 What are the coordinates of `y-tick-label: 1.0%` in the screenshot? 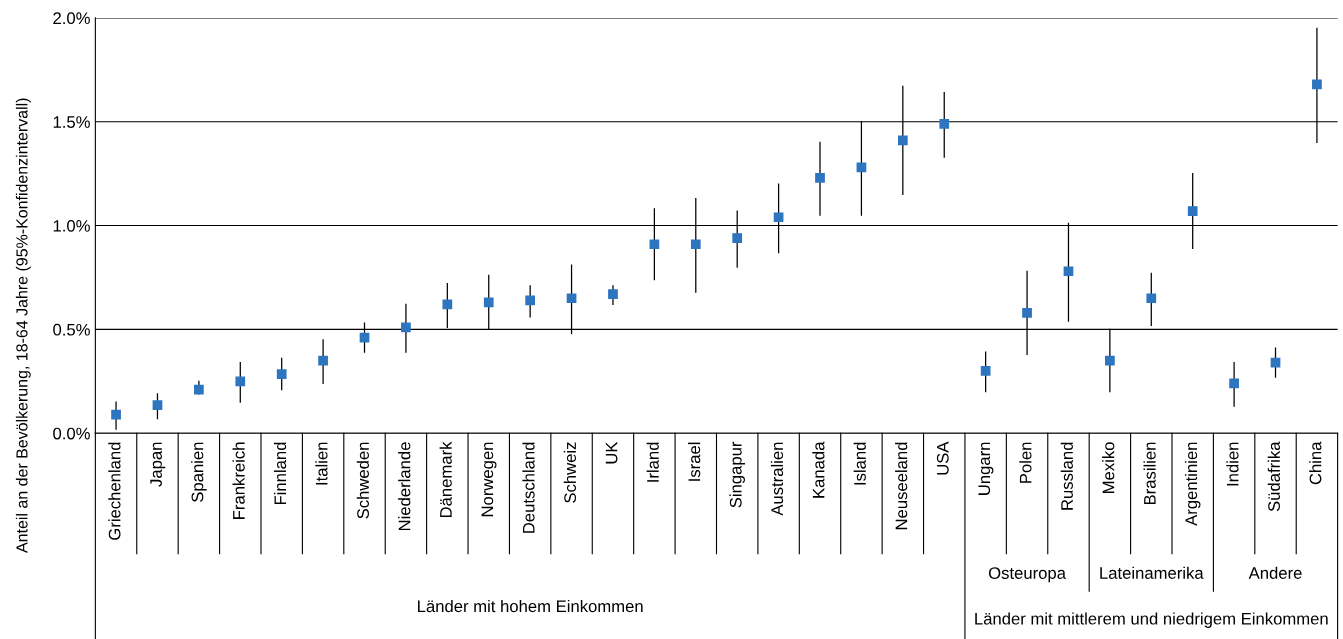 It's located at (71, 225).